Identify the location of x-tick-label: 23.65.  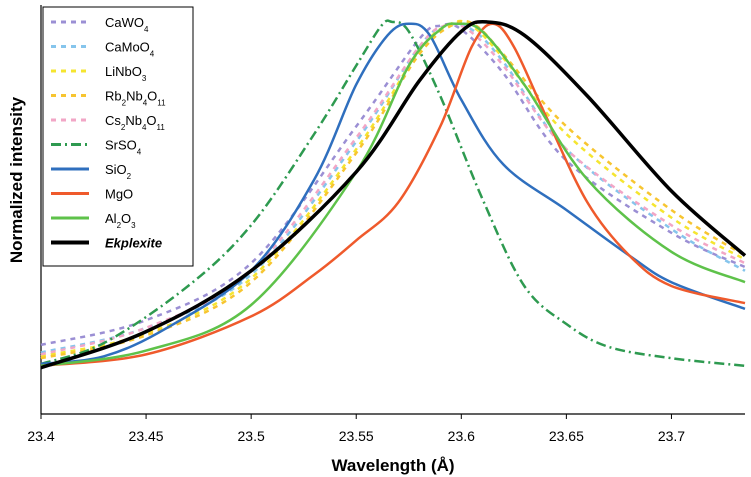
(566, 436).